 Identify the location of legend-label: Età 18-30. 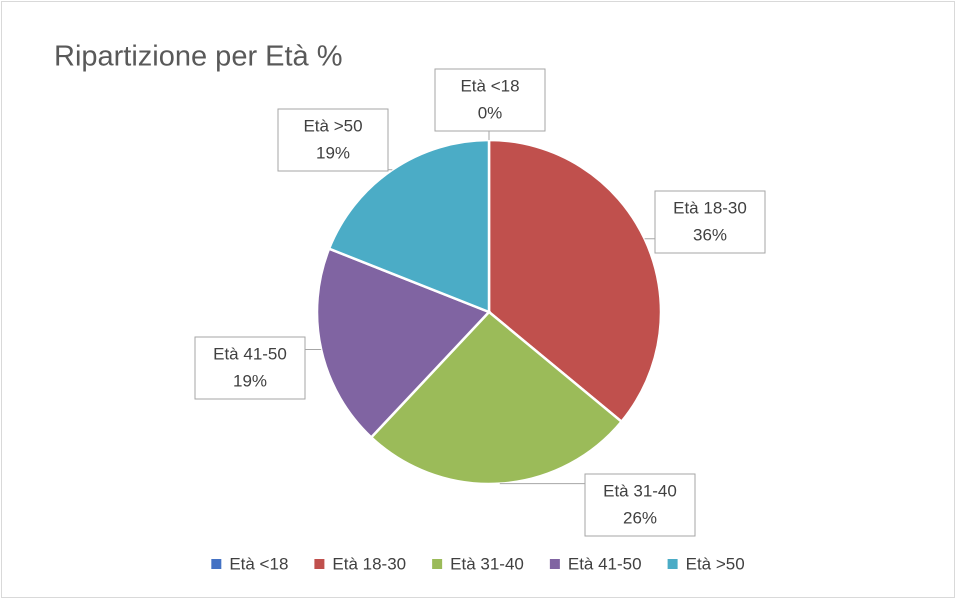
(369, 563).